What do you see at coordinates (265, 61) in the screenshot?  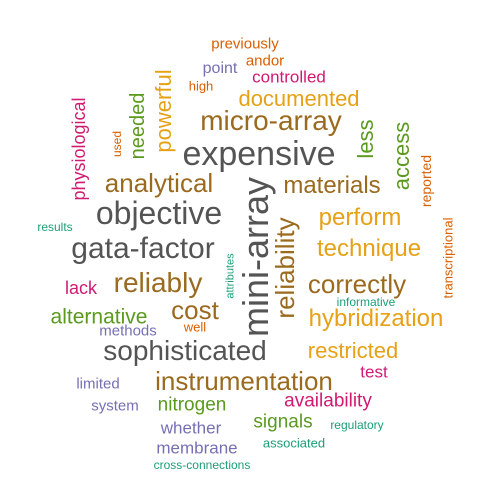 I see `word-andor: andor` at bounding box center [265, 61].